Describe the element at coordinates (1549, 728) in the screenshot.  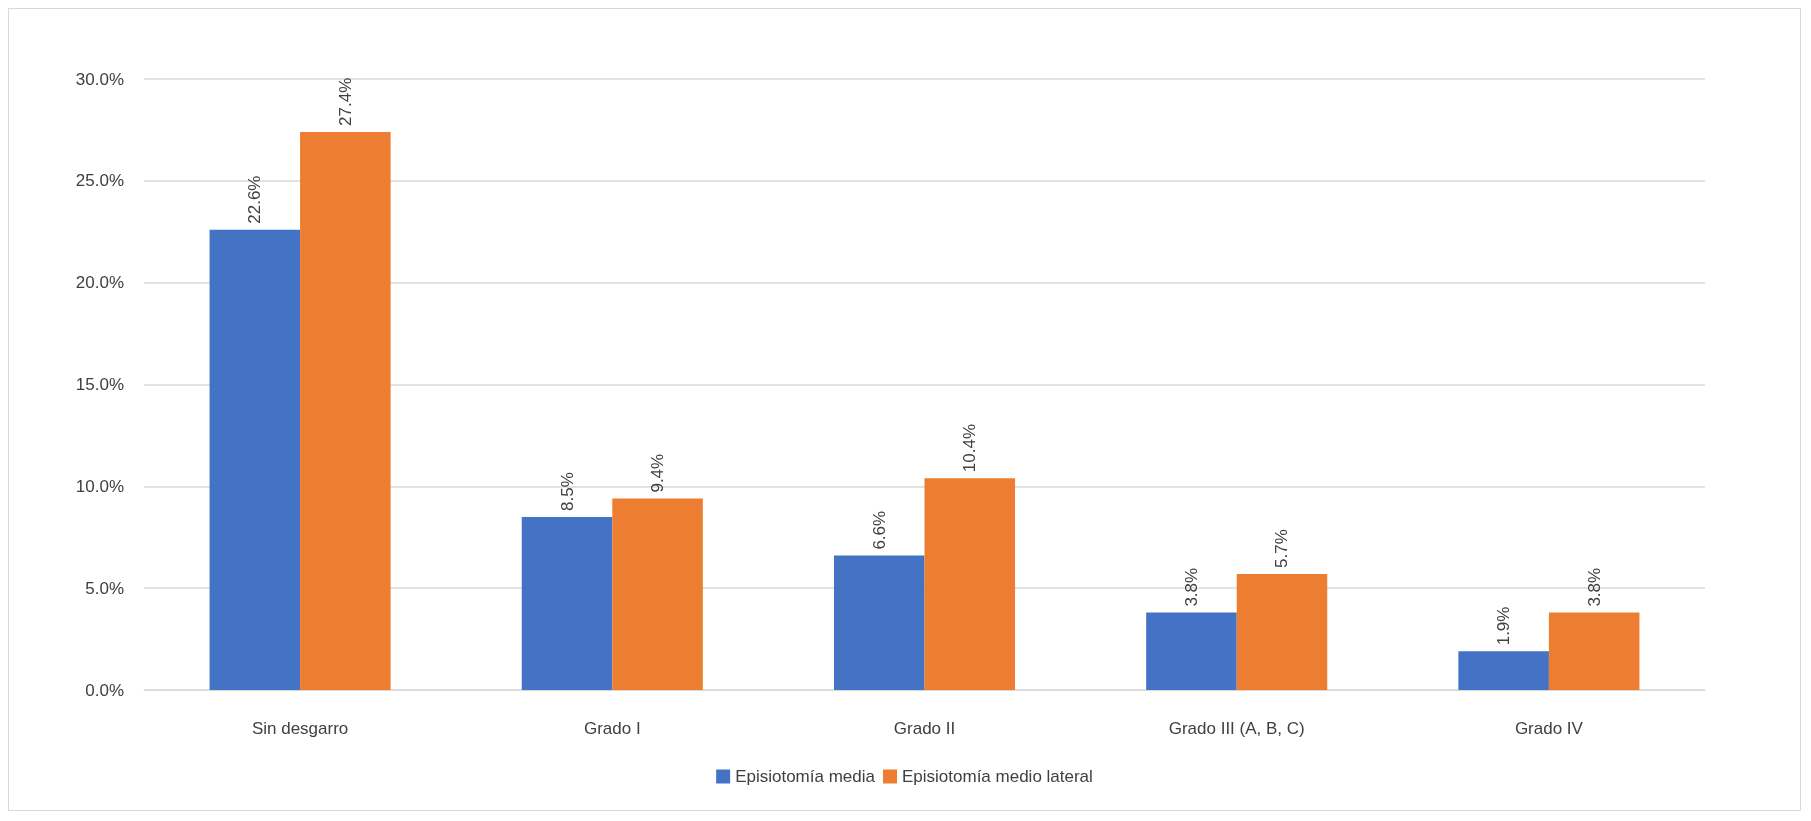
I see `x-tick-label: Grado IV` at that location.